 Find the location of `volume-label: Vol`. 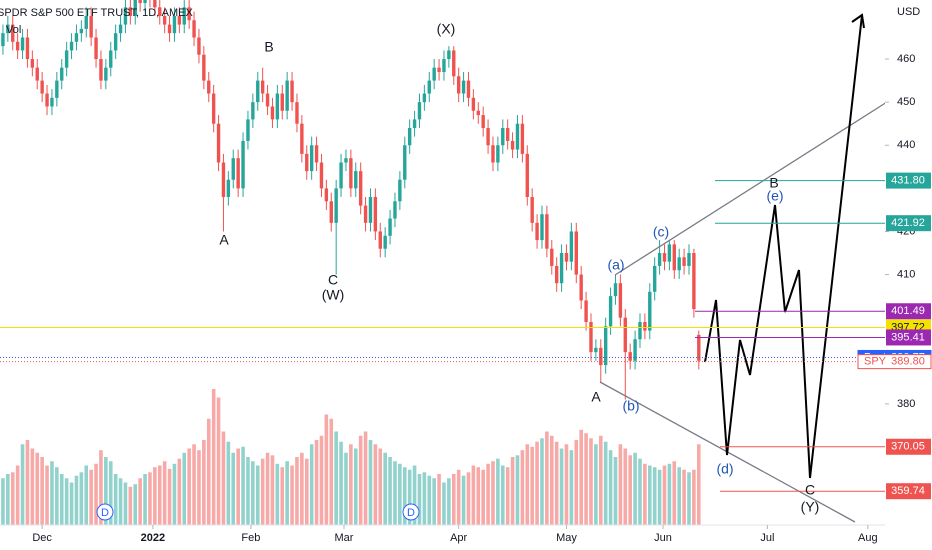

volume-label: Vol is located at coordinates (13, 30).